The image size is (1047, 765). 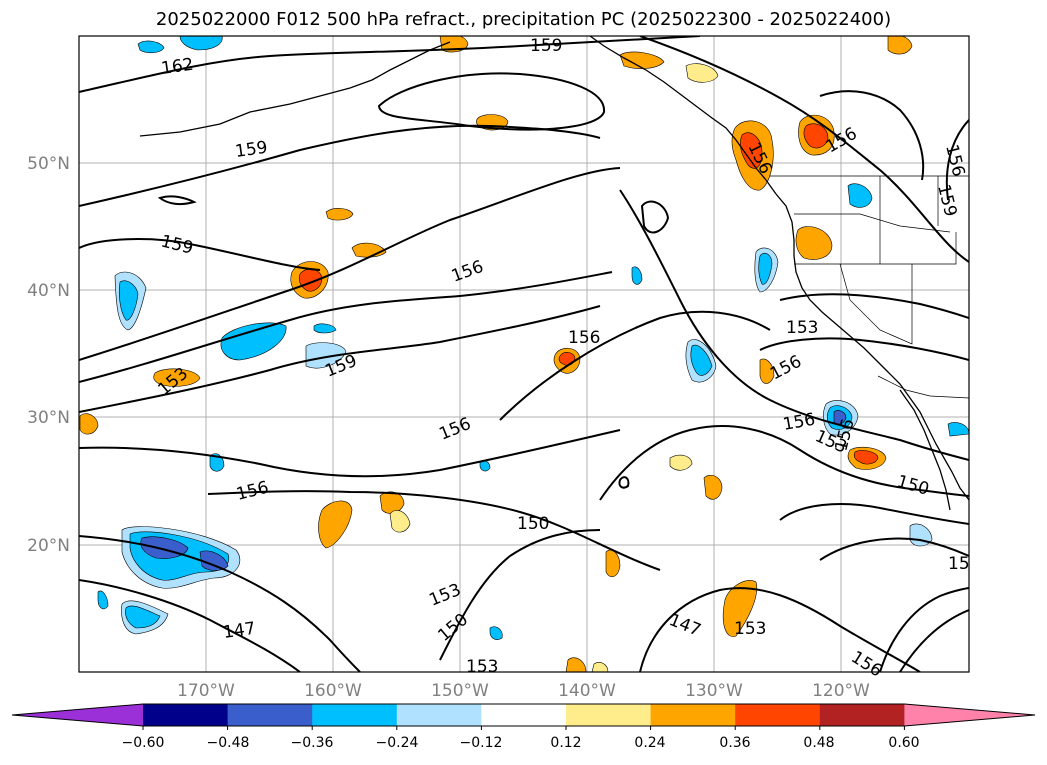 I want to click on colorbar-tick-label: 0.12, so click(x=565, y=743).